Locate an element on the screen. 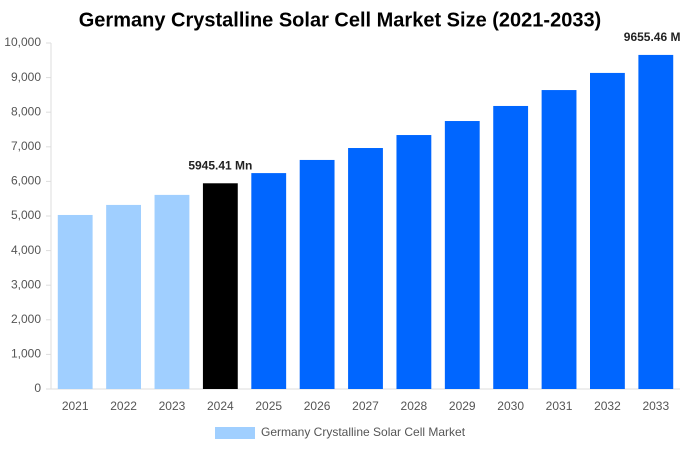 This screenshot has width=680, height=450. y-tick-label: 5,000 is located at coordinates (26, 215).